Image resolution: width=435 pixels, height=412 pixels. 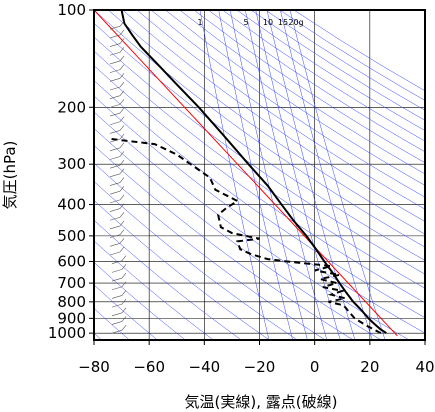 I want to click on wind-barb-column, so click(x=118, y=177).